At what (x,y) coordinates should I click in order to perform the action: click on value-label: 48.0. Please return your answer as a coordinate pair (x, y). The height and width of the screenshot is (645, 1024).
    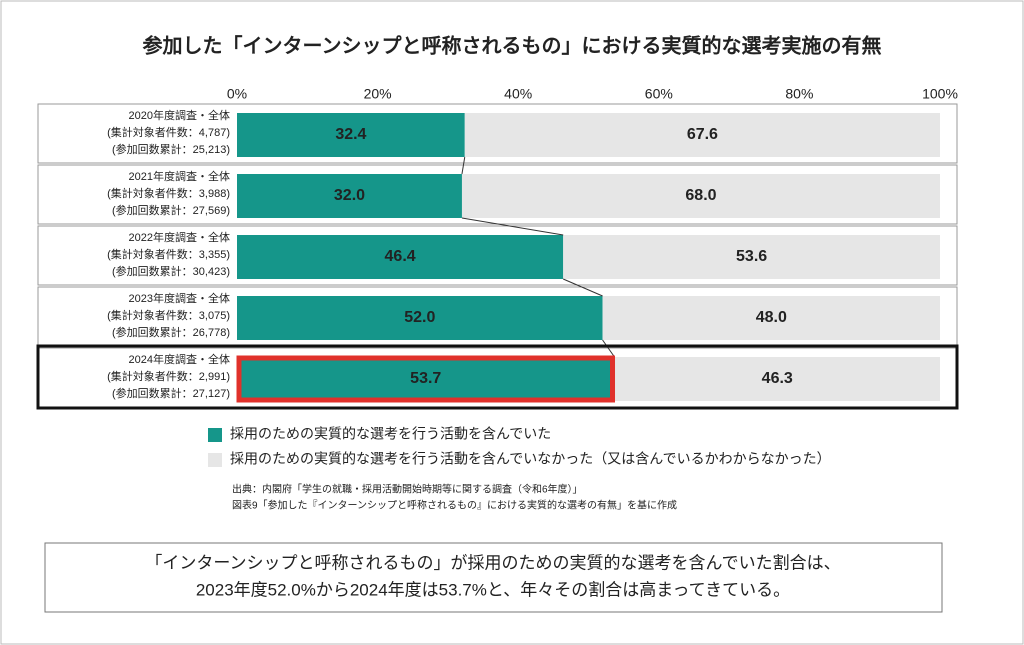
    Looking at the image, I should click on (771, 317).